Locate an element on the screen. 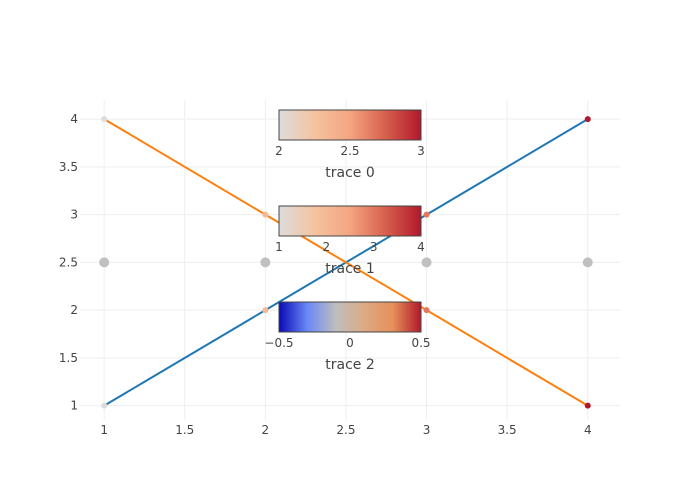  colorbar-tick-label: 2.5 is located at coordinates (349, 151).